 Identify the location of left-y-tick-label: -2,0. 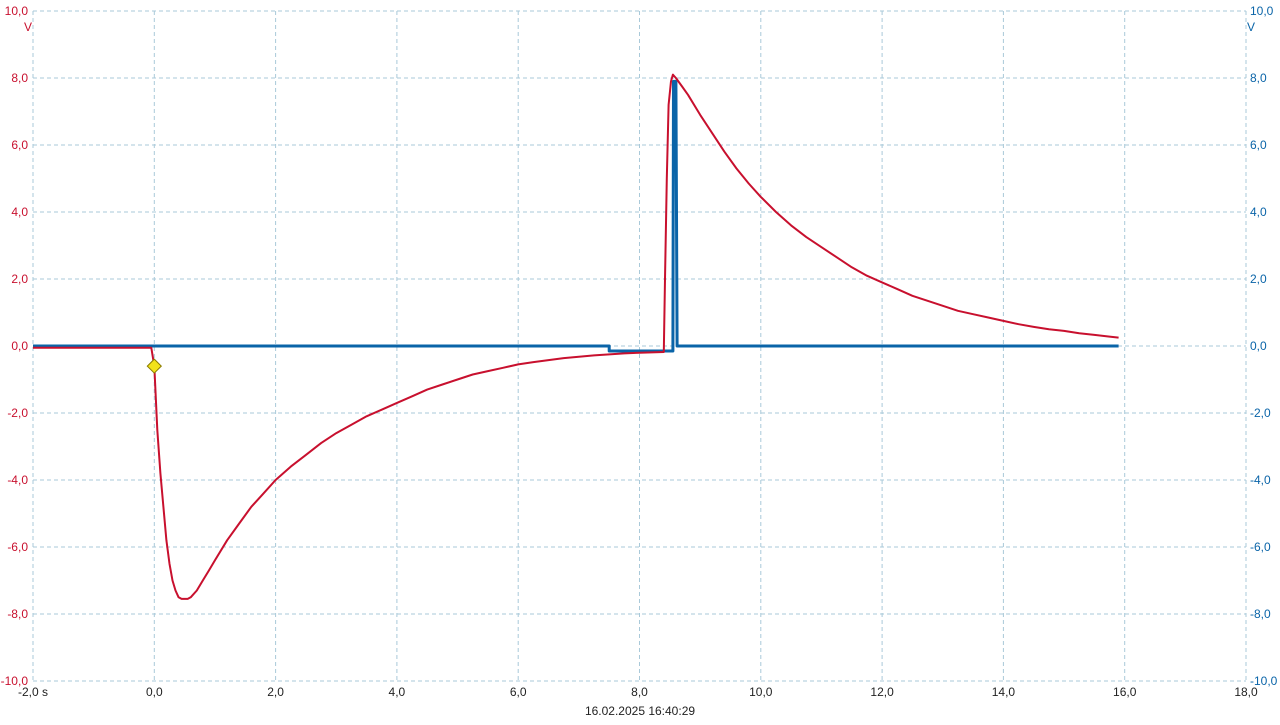
(17, 413).